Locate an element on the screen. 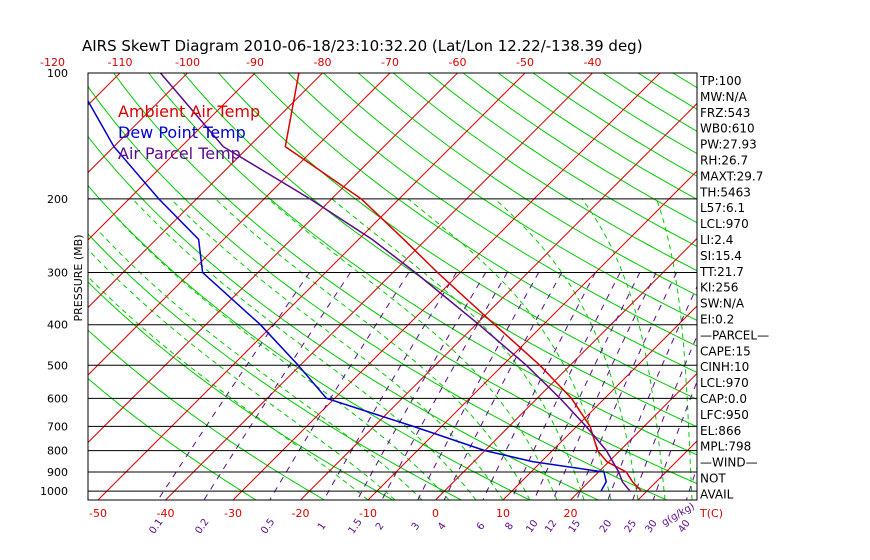 This screenshot has width=870, height=560. index-line: NOT is located at coordinates (713, 479).